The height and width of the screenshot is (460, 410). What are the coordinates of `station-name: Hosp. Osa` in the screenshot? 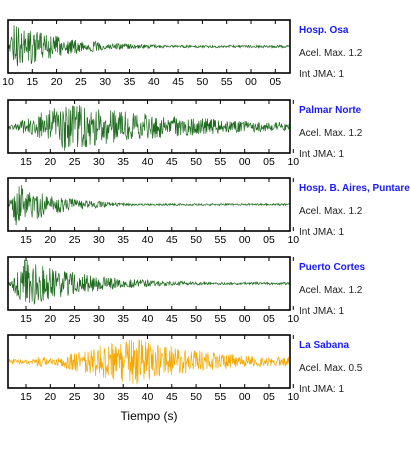 It's located at (324, 30).